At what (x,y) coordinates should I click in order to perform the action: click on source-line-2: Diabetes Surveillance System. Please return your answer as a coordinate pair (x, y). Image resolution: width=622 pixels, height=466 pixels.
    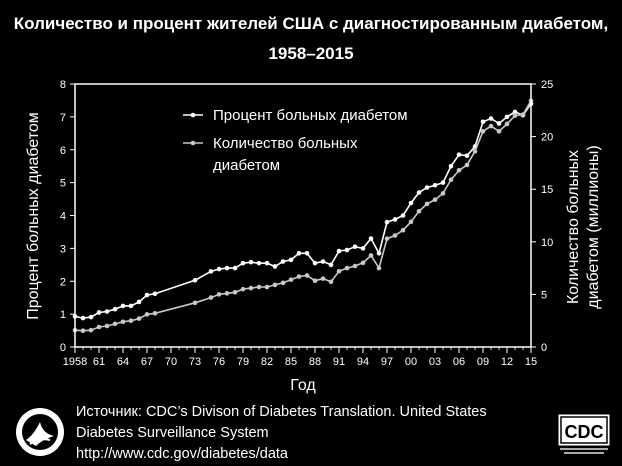
    Looking at the image, I should click on (172, 433).